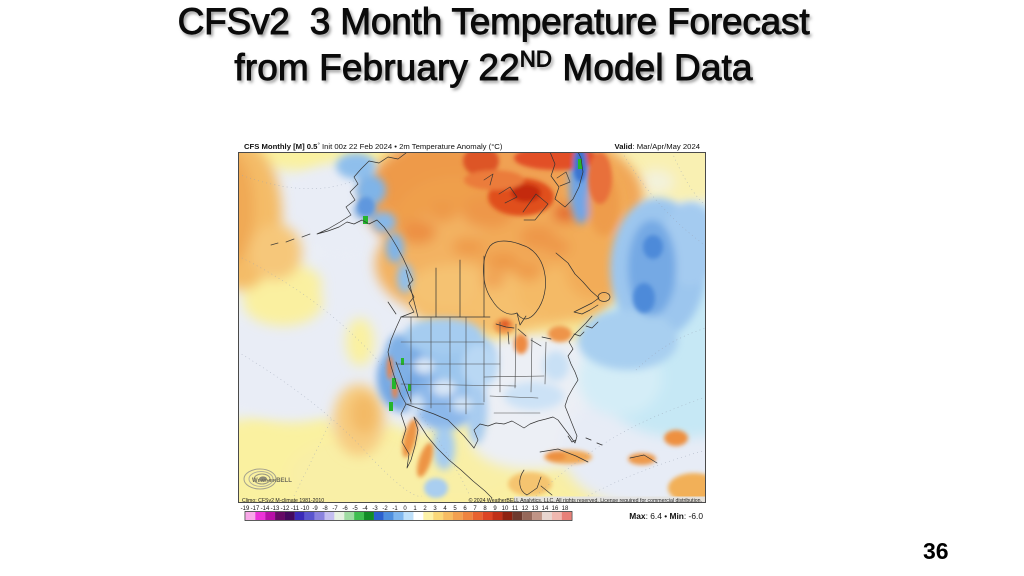  I want to click on svg-text: 13, so click(535, 509).